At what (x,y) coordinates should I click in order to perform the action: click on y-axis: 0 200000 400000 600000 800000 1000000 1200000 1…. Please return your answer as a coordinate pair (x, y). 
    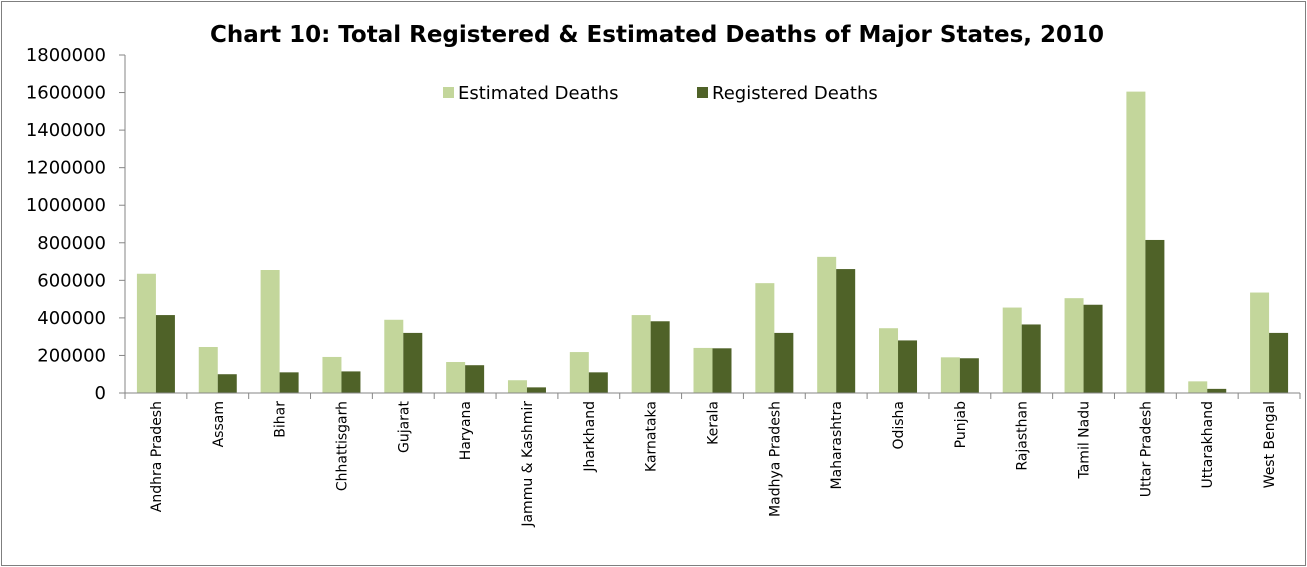
    Looking at the image, I should click on (76, 224).